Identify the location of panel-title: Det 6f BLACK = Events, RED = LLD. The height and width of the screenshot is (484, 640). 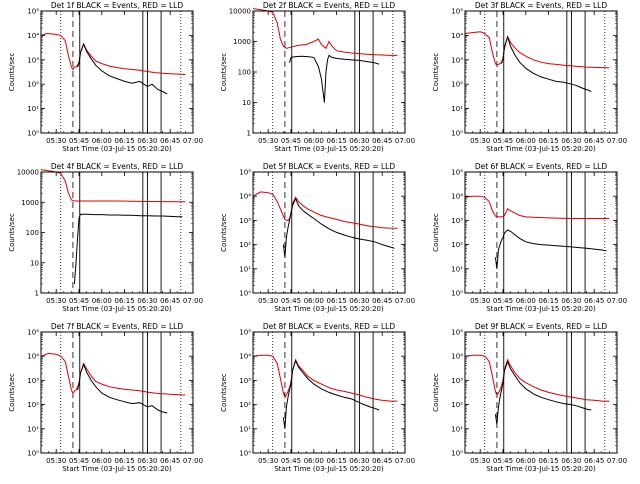
(541, 166).